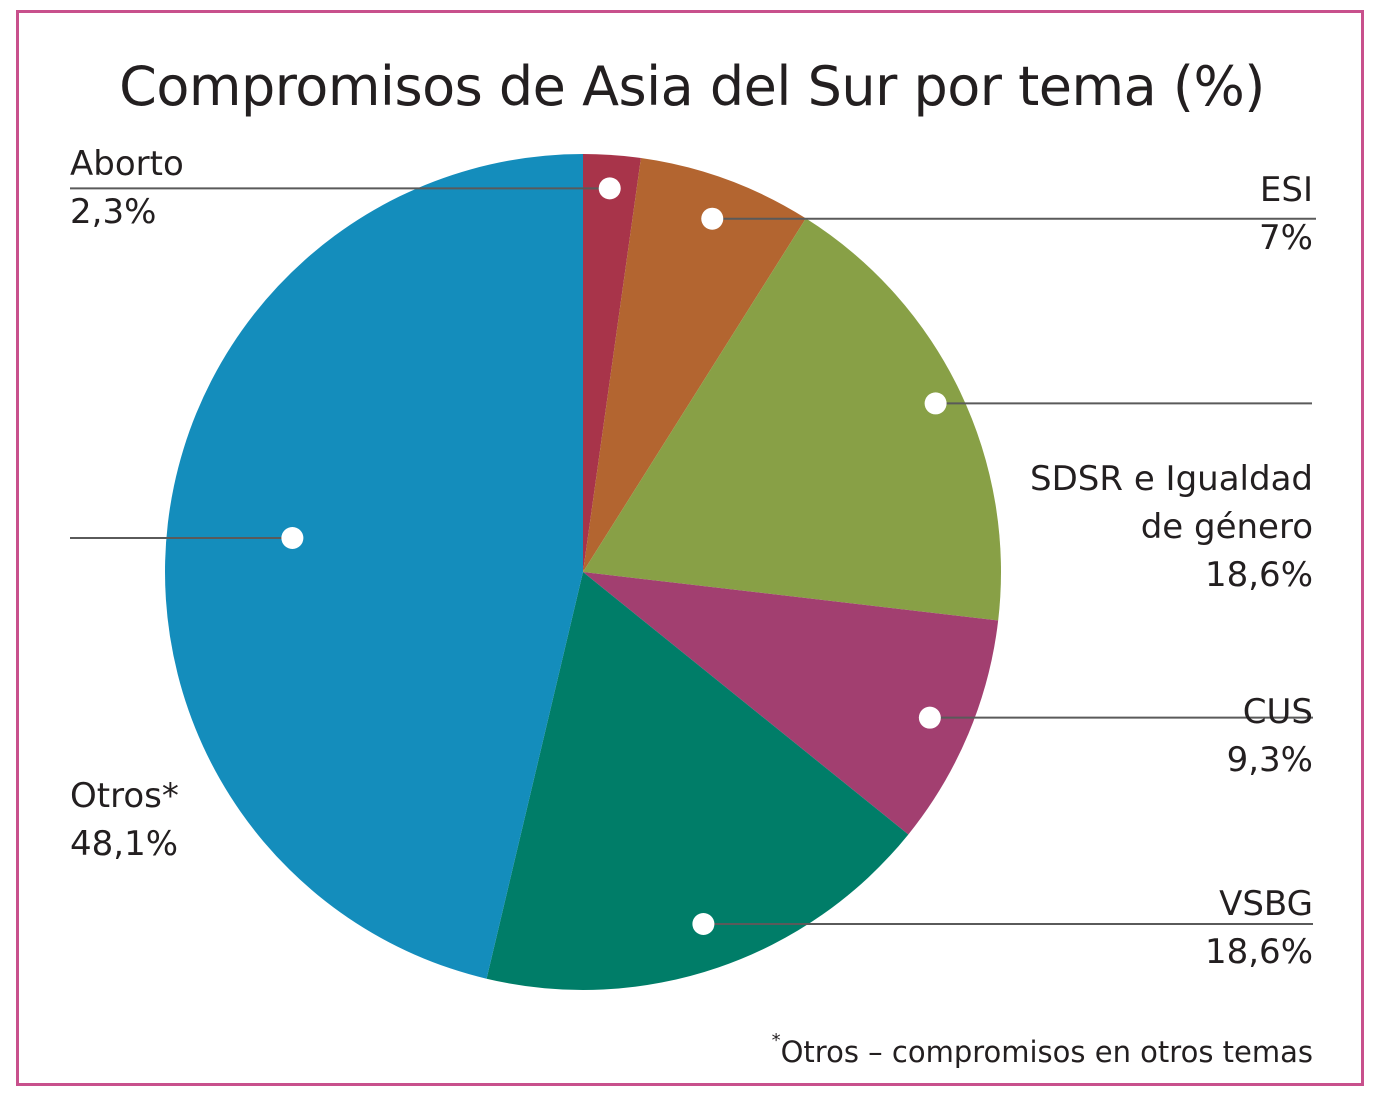 This screenshot has height=1100, width=1384. What do you see at coordinates (127, 188) in the screenshot?
I see `label-aborto: Aborto 2,3%` at bounding box center [127, 188].